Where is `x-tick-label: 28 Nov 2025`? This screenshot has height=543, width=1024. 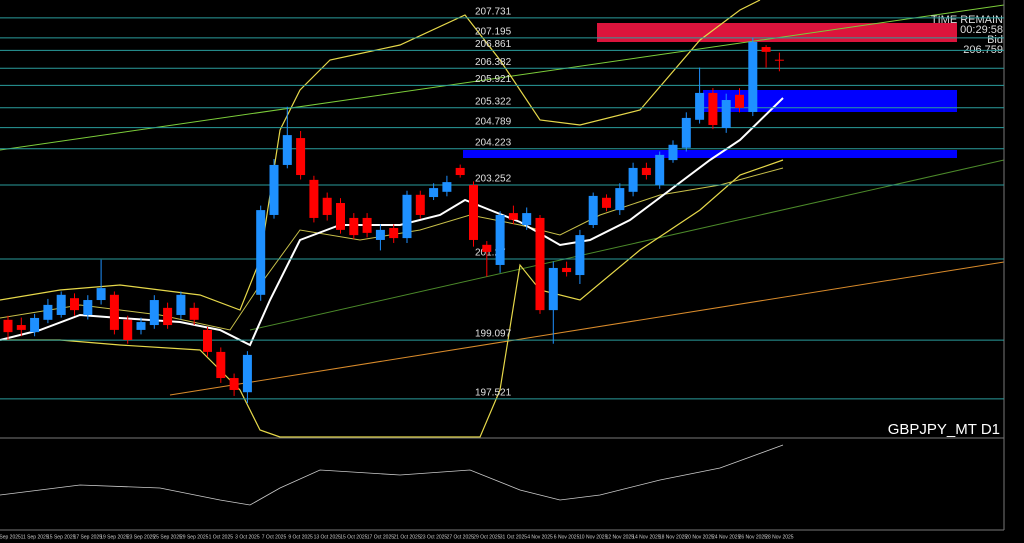
x-tick-label: 28 Nov 2025 is located at coordinates (779, 537).